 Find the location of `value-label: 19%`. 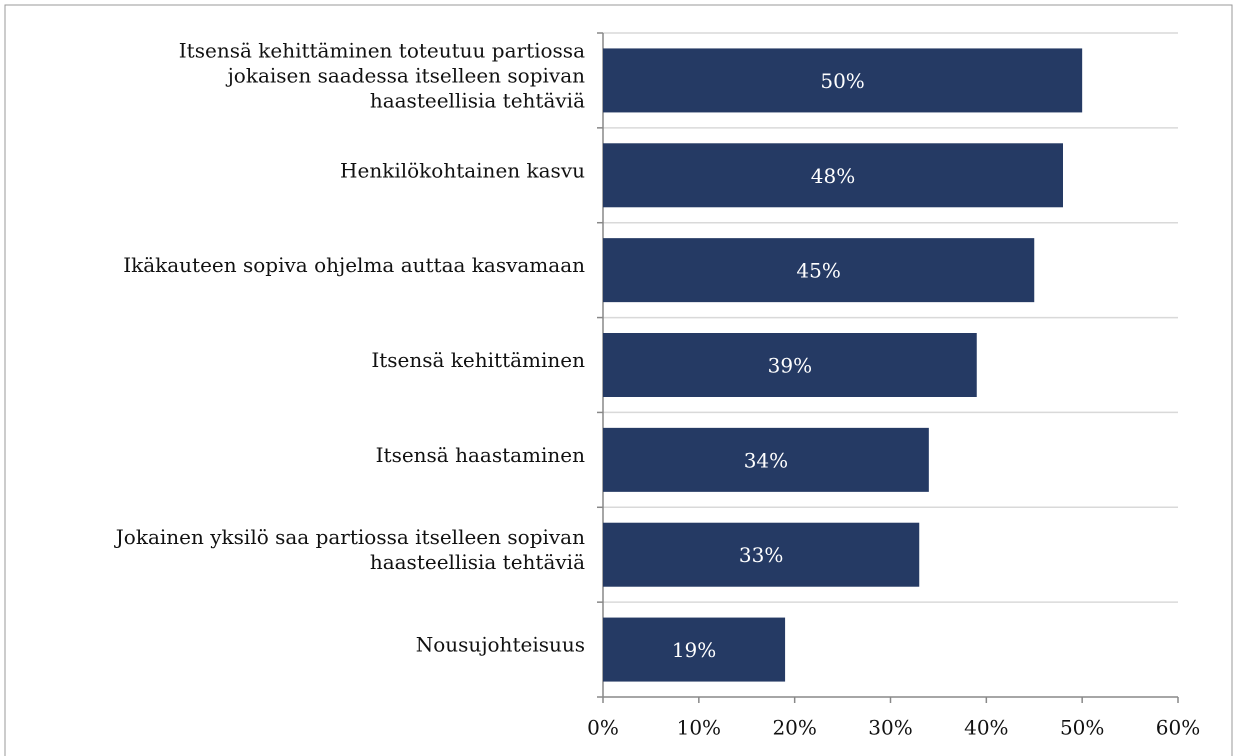

value-label: 19% is located at coordinates (694, 650).